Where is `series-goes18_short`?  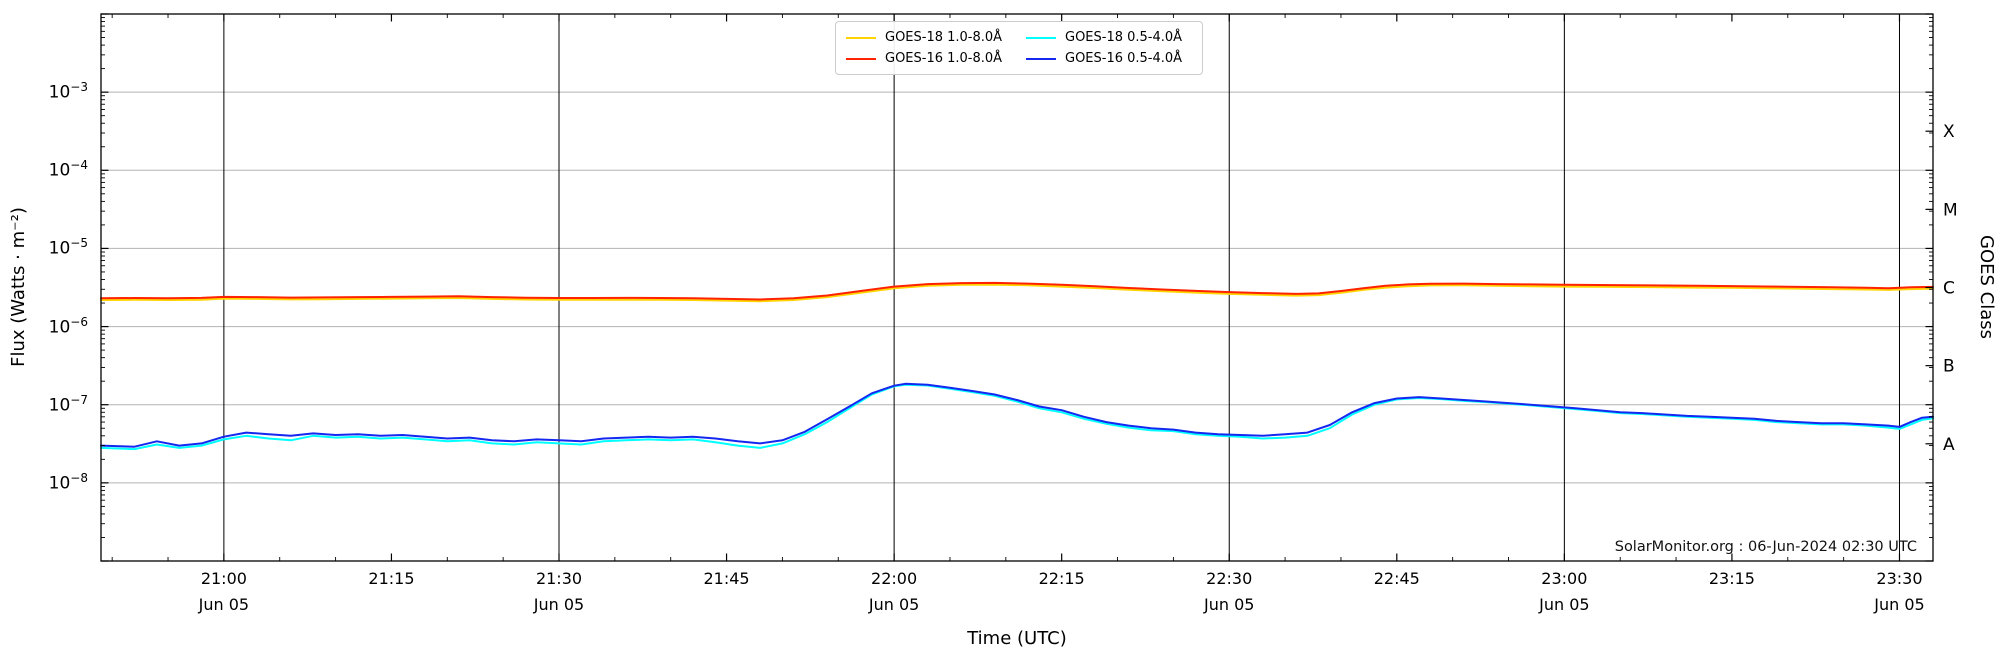 series-goes18_short is located at coordinates (1017, 417).